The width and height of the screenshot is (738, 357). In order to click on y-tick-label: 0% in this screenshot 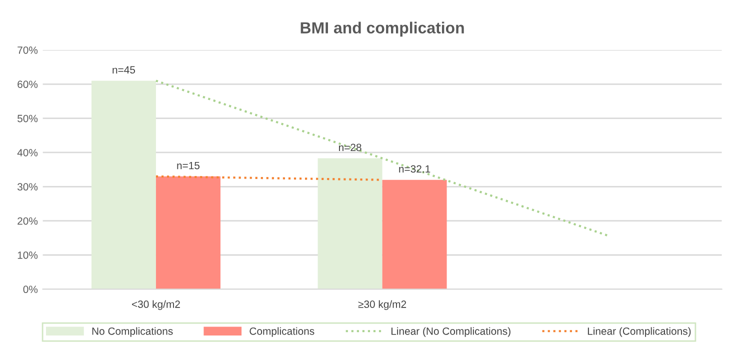, I will do `click(30, 290)`.